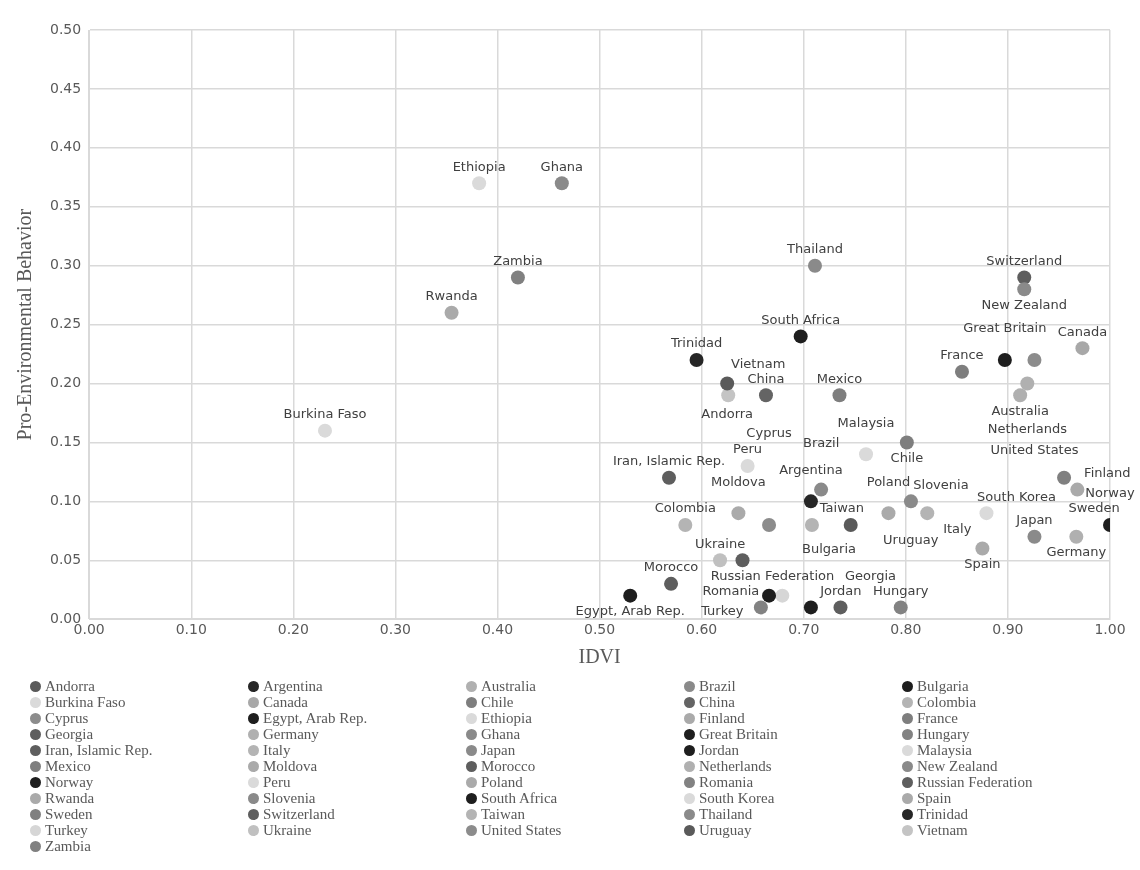  I want to click on legend-label: Turkey, so click(66, 830).